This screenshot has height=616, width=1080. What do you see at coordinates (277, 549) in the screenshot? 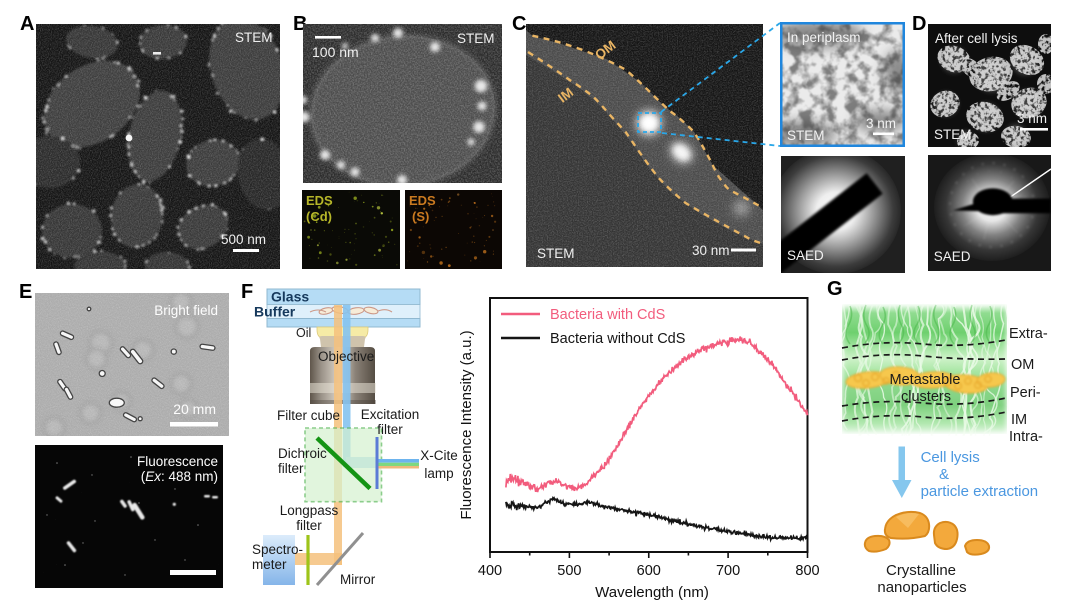
I see `svg-text: Spectro-` at bounding box center [277, 549].